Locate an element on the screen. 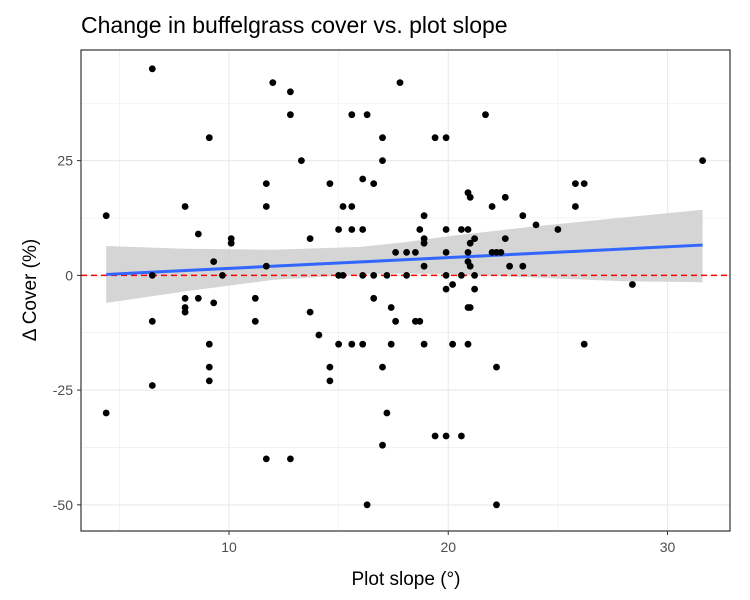 The height and width of the screenshot is (600, 750). confidence-band-area is located at coordinates (404, 256).